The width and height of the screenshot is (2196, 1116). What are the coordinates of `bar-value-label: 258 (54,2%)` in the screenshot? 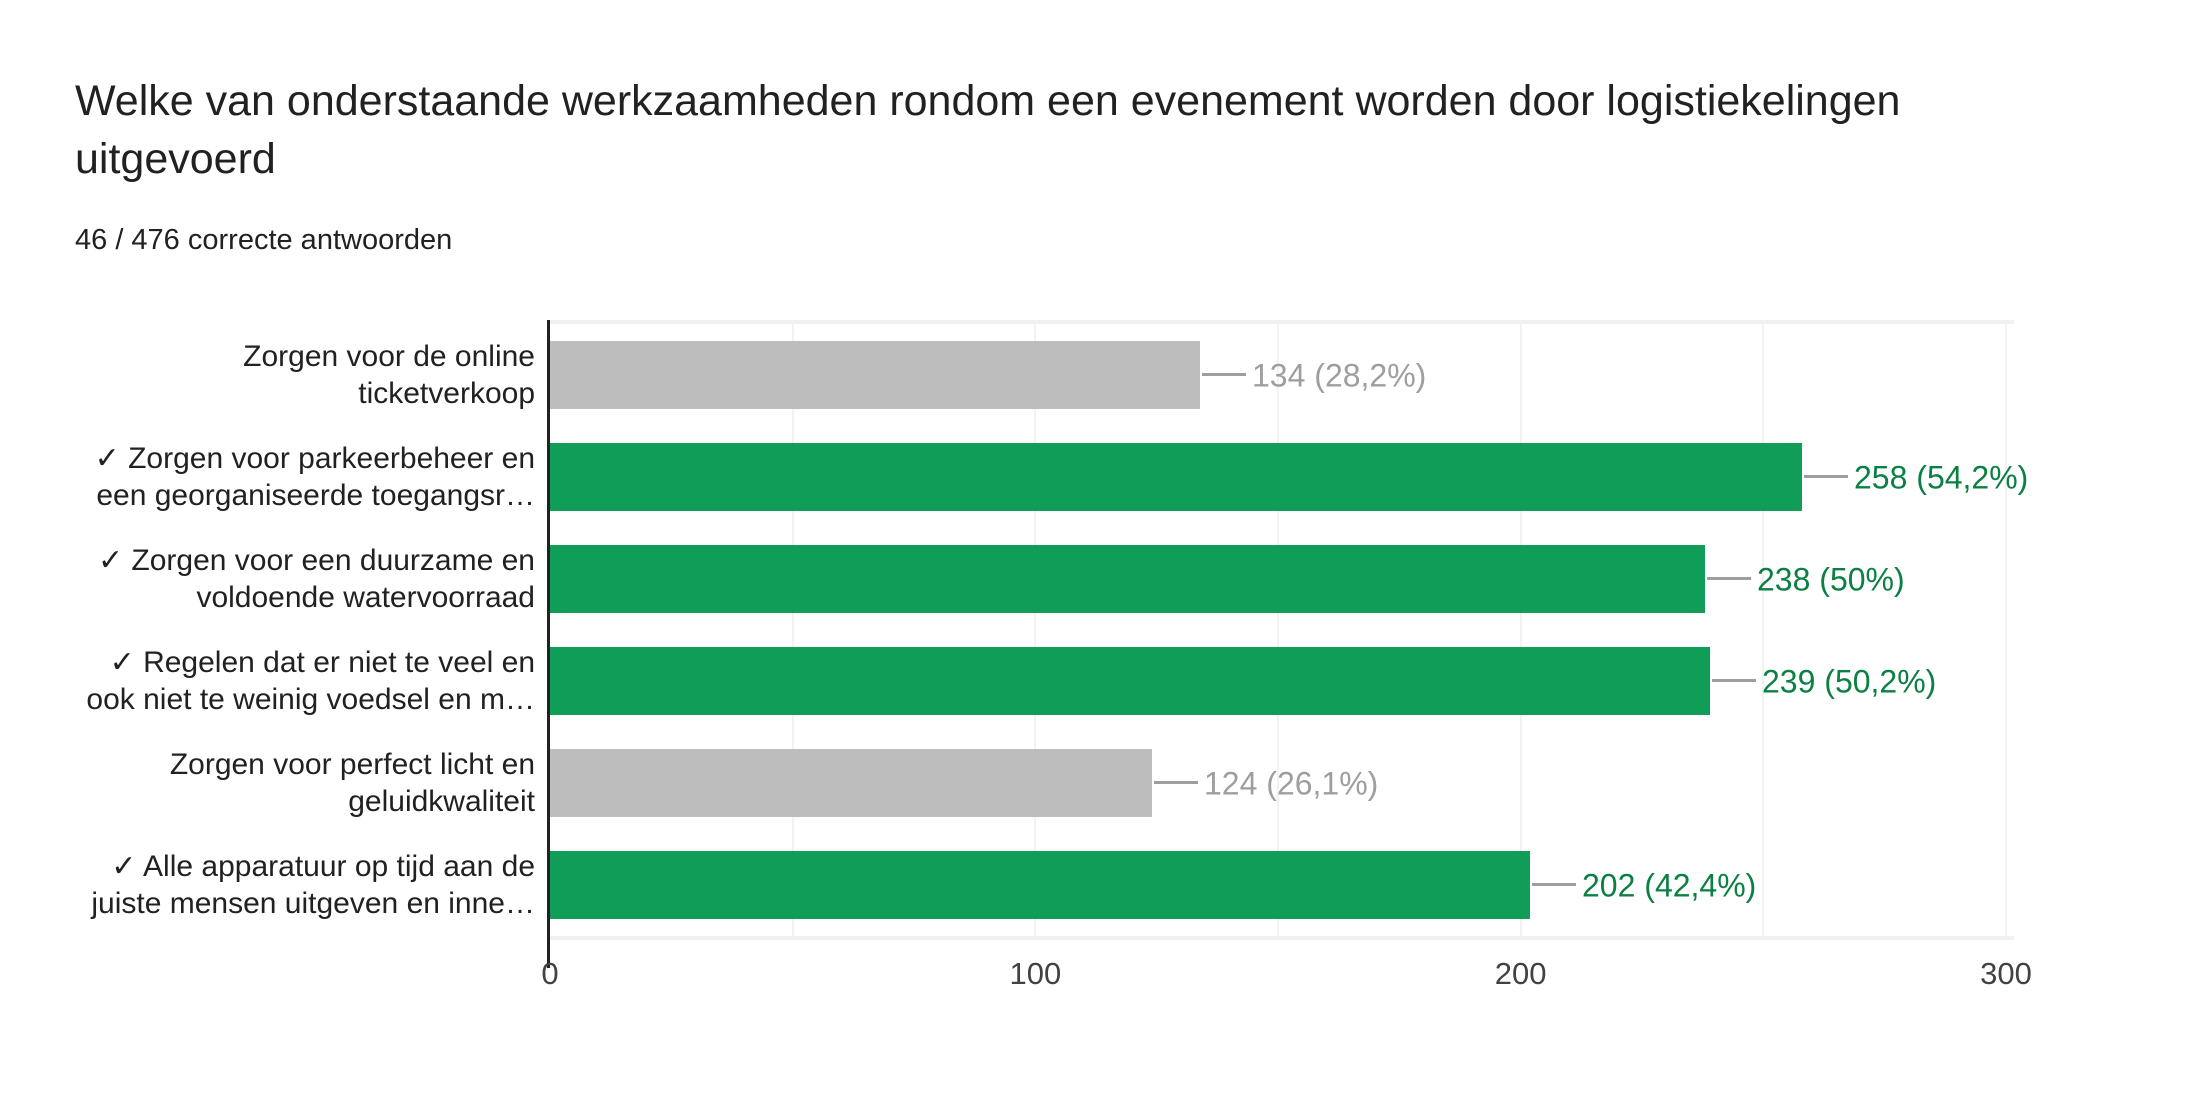 It's located at (1941, 477).